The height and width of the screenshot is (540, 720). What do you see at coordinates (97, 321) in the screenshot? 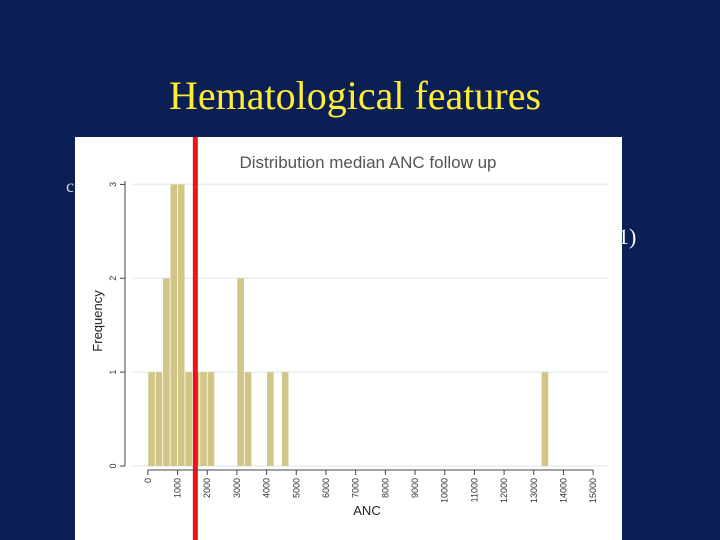
I see `y-axis-title: Frequency` at bounding box center [97, 321].